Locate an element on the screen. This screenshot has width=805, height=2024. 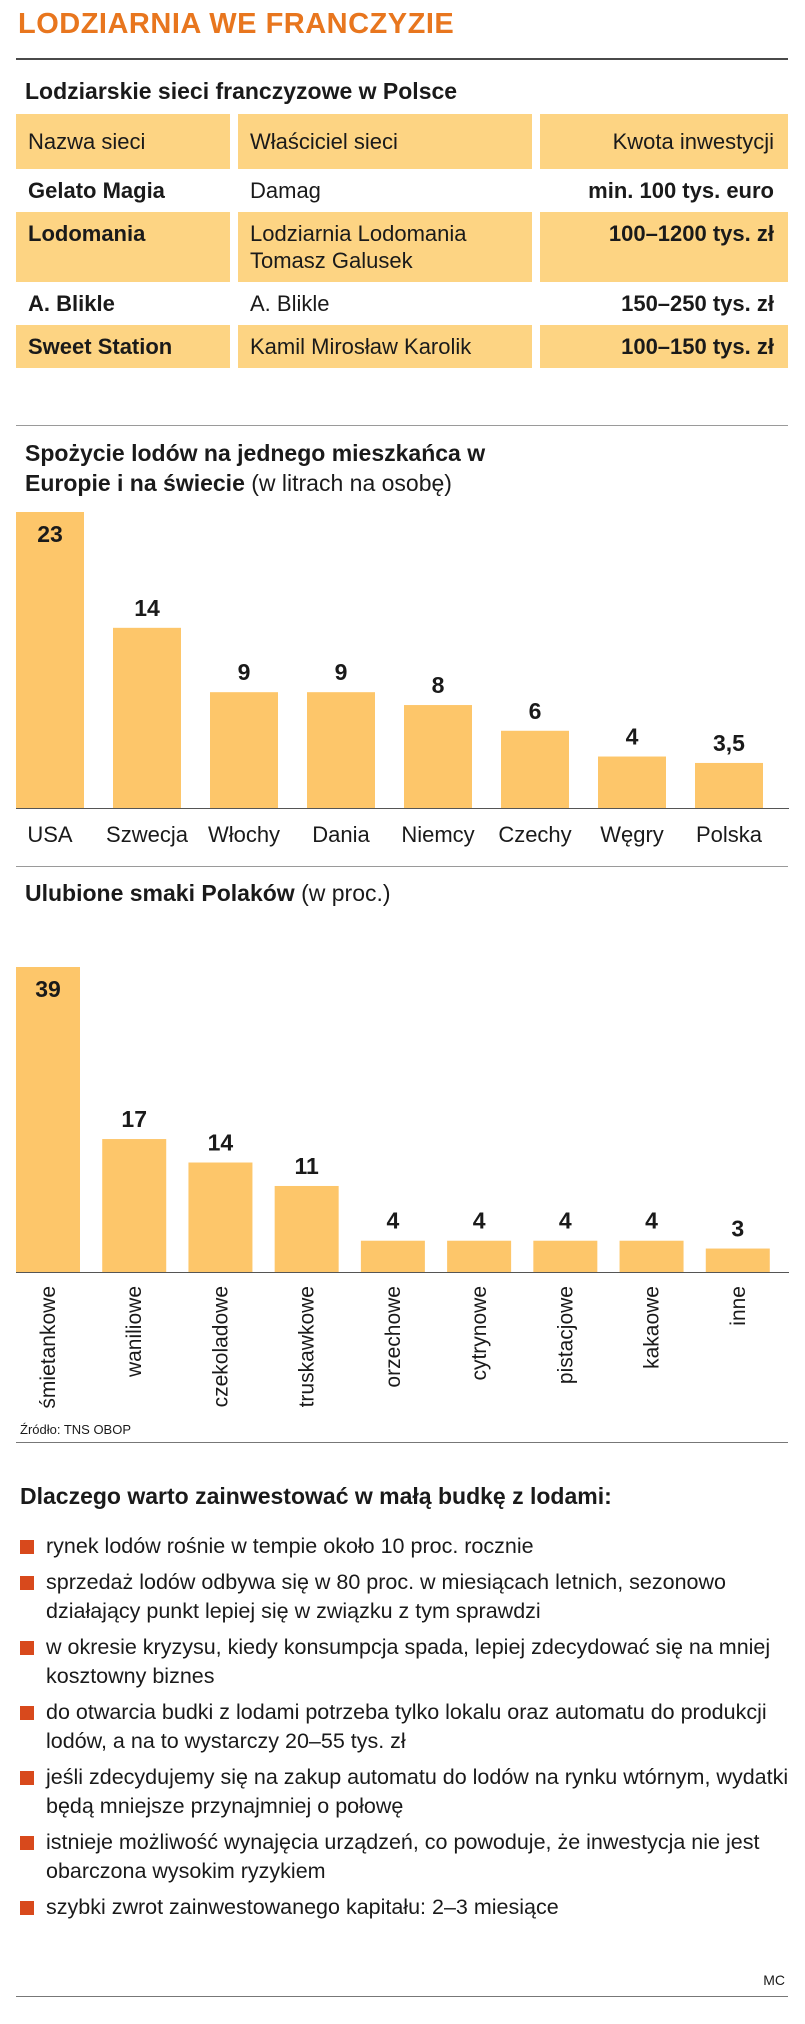
network-name: Sweet Station is located at coordinates (123, 346).